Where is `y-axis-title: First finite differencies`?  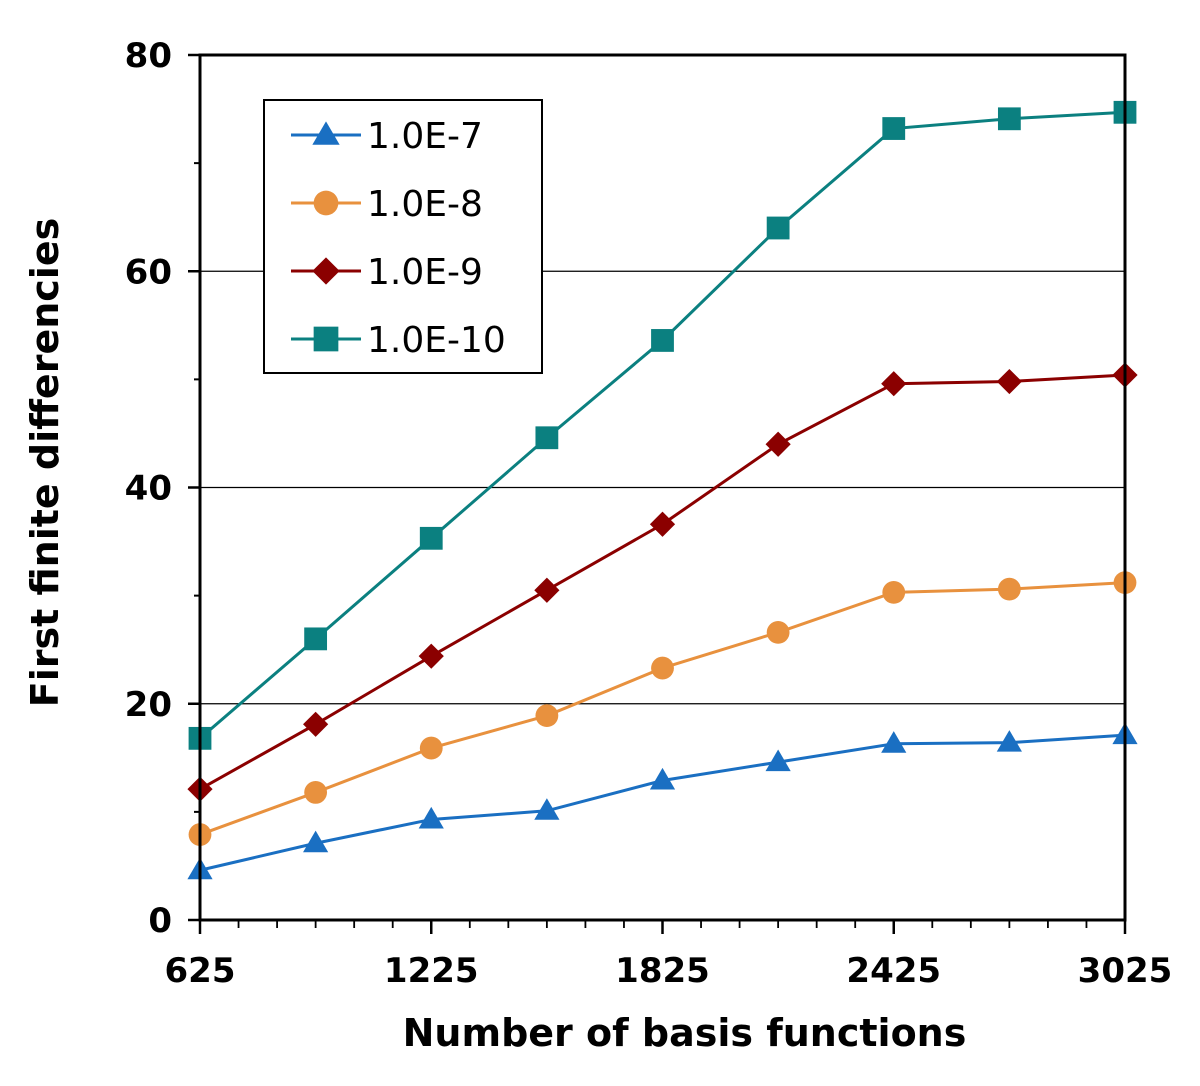 y-axis-title: First finite differencies is located at coordinates (45, 462).